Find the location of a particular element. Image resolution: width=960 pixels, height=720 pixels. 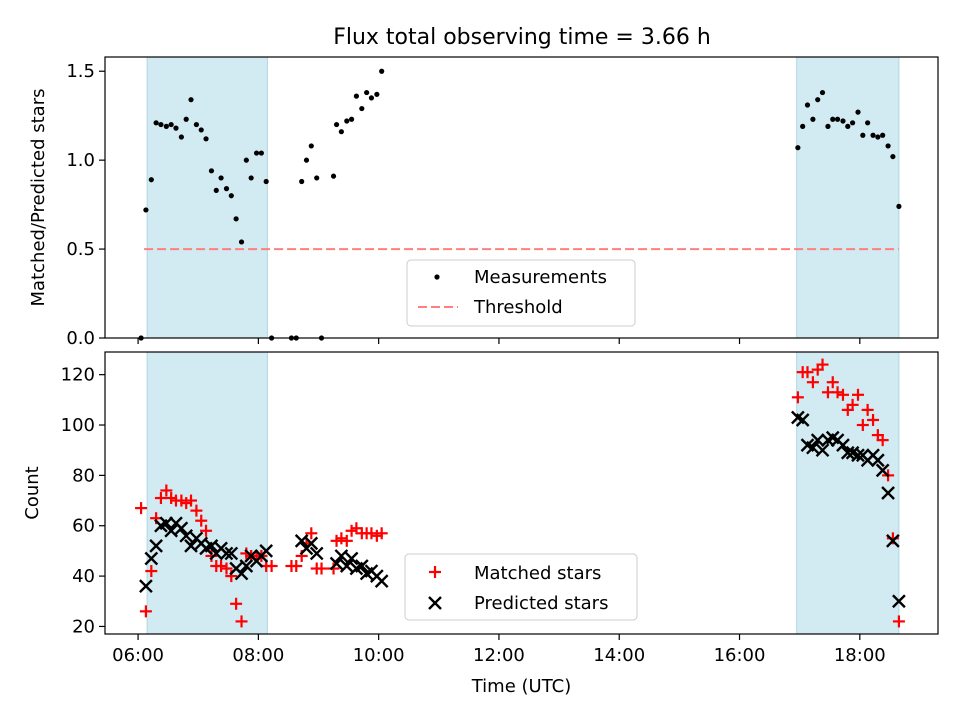

top-legend: Measurements Threshold is located at coordinates (521, 293).